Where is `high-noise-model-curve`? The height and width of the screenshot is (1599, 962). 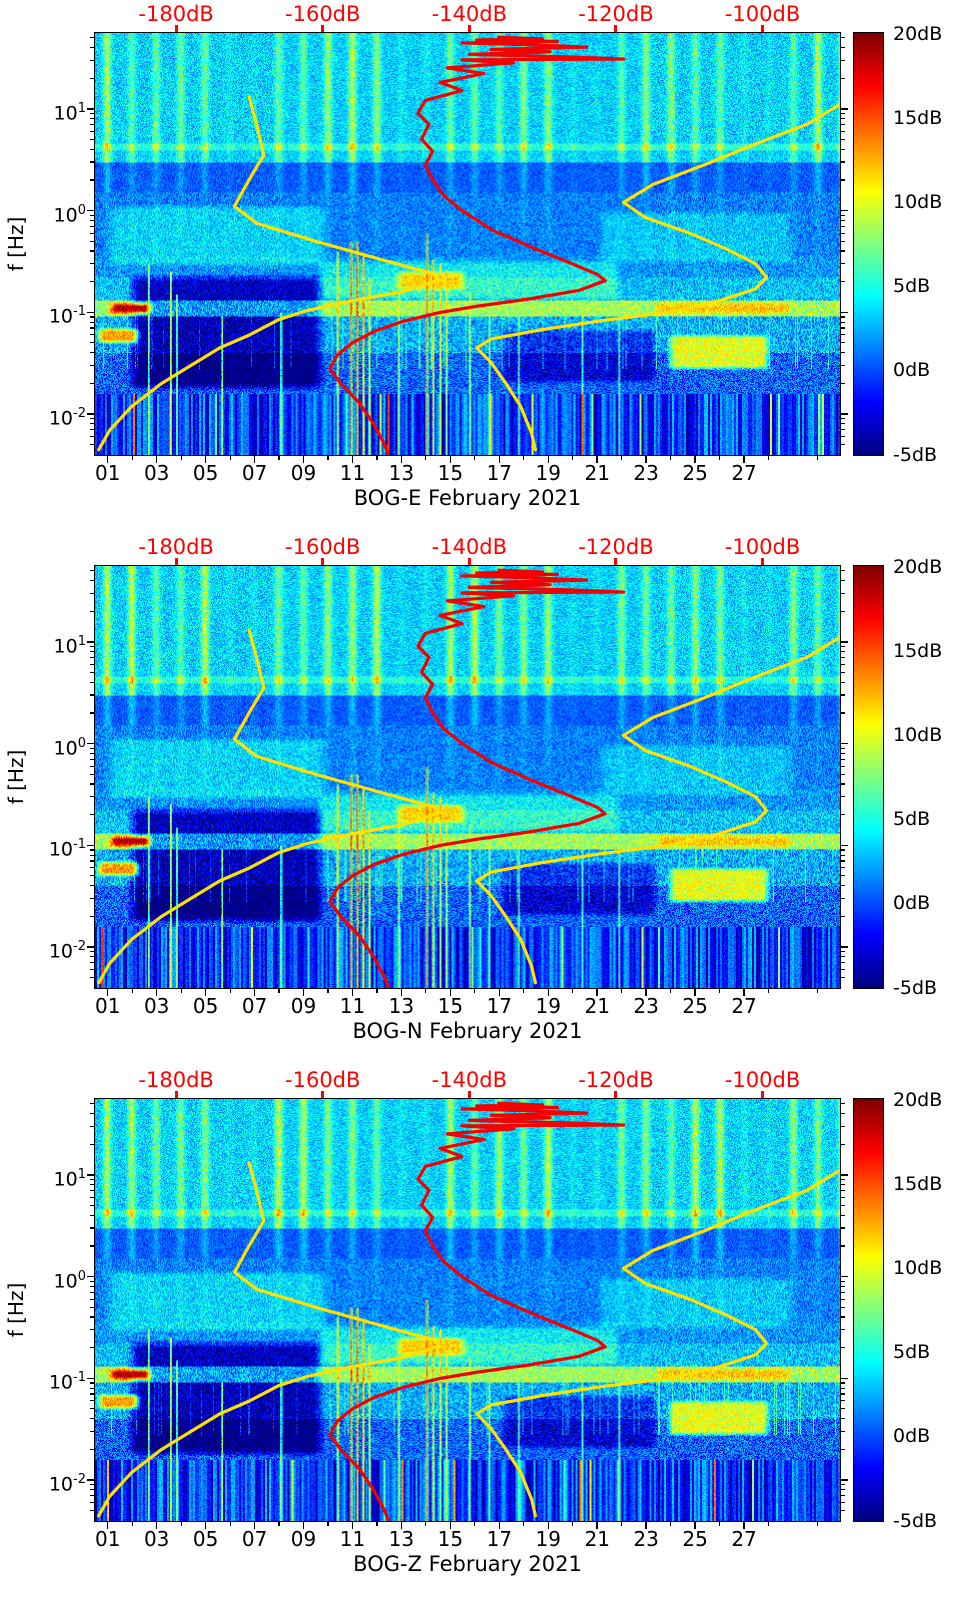
high-noise-model-curve is located at coordinates (657, 810).